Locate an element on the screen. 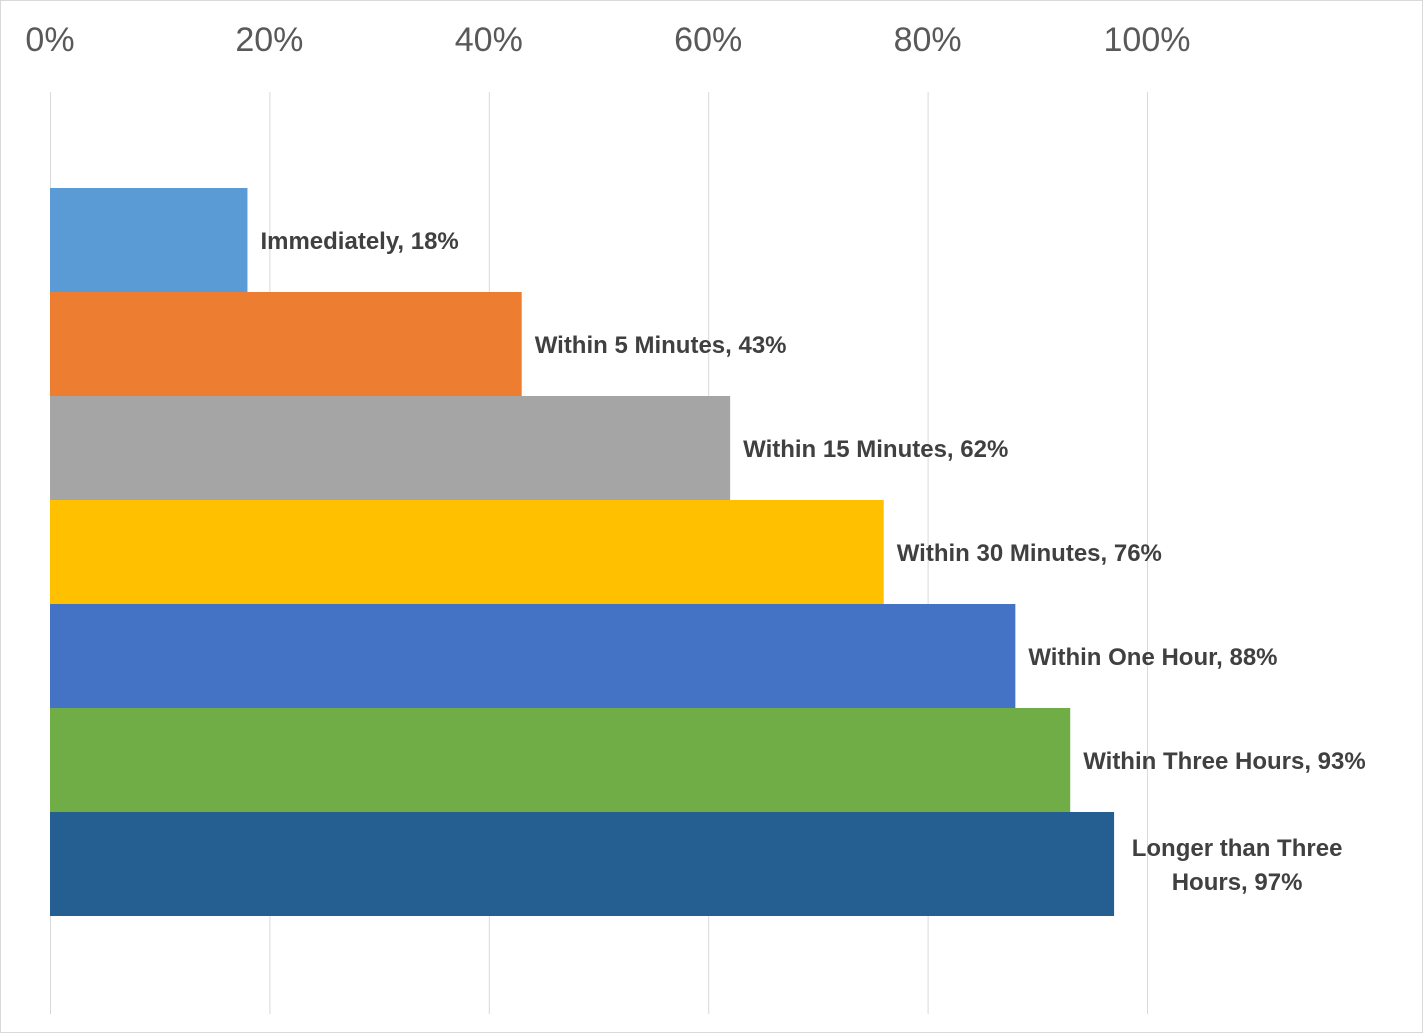  data-label-longer-than-three-hours: Longer than Three Hours, 97% is located at coordinates (1237, 865).